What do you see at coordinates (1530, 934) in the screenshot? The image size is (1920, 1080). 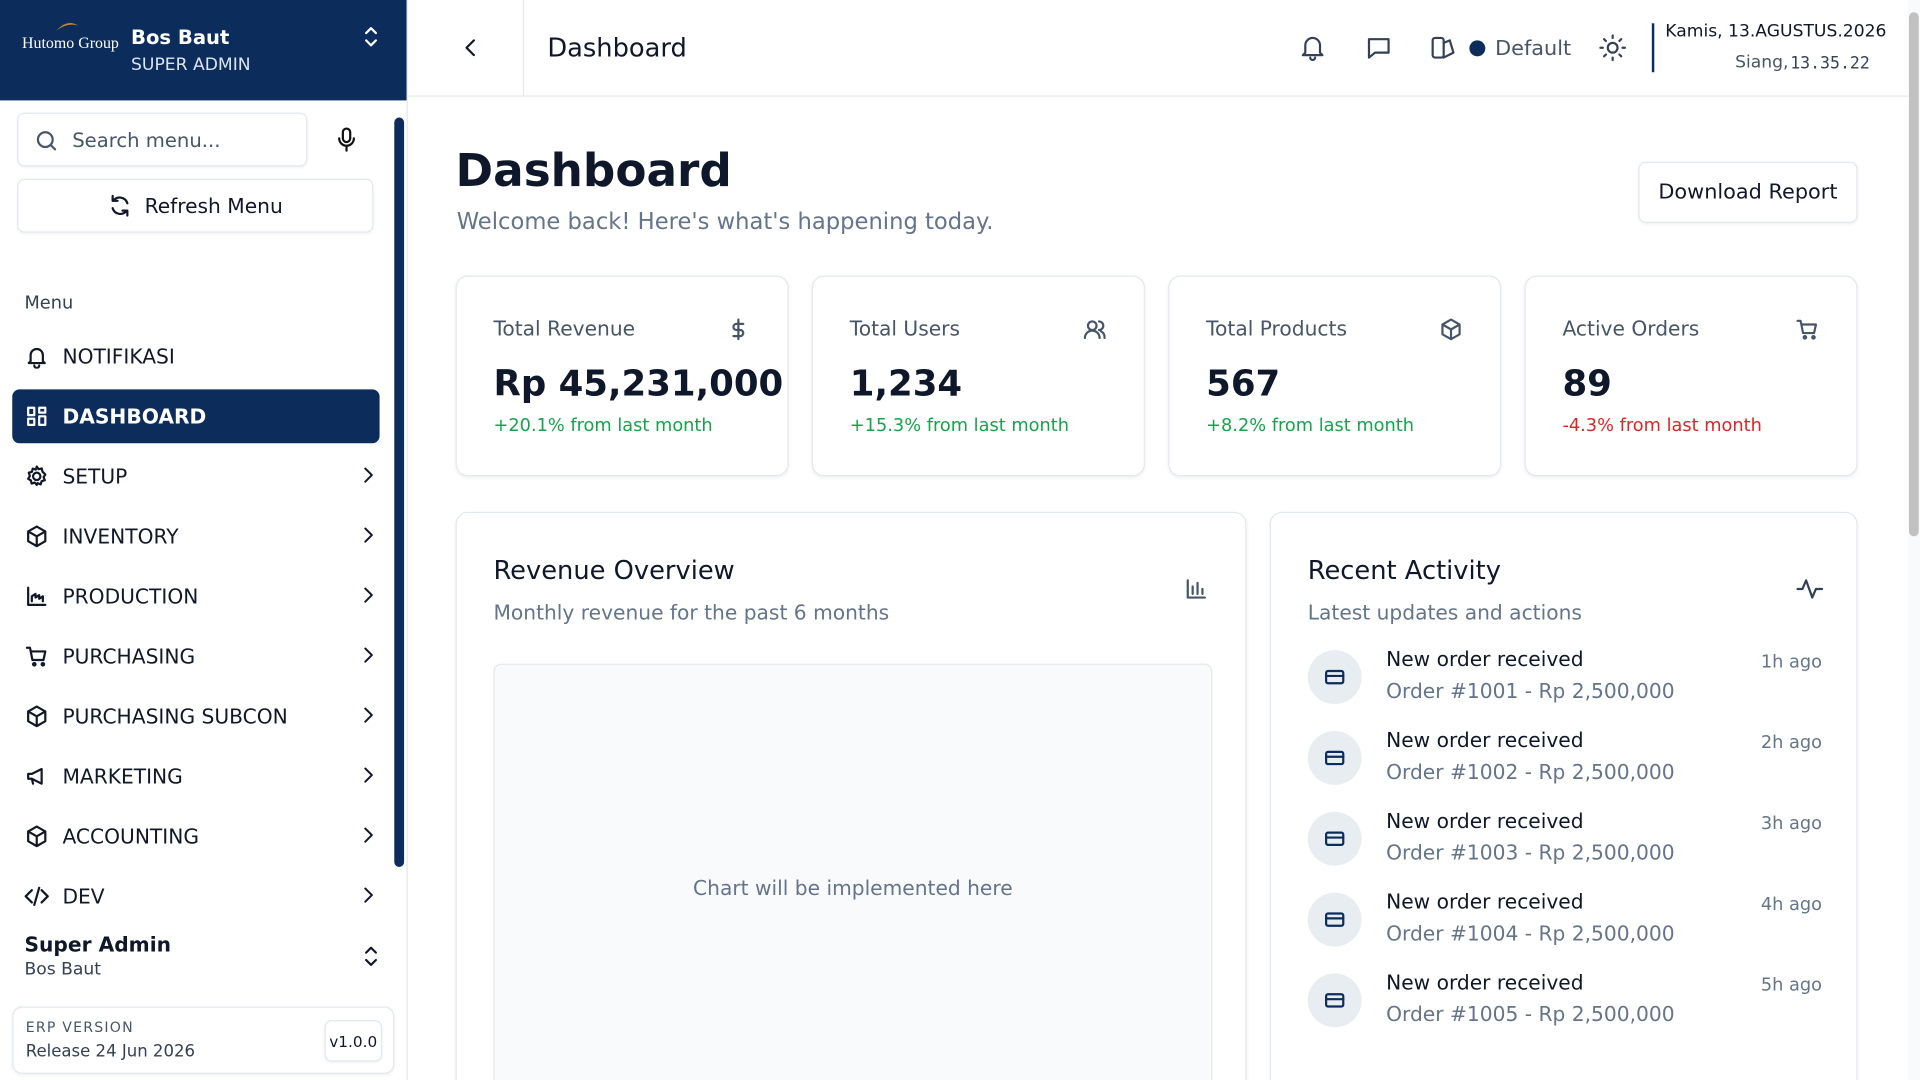 I see `activity-detail: Order #1004 - Rp 2,500,000` at bounding box center [1530, 934].